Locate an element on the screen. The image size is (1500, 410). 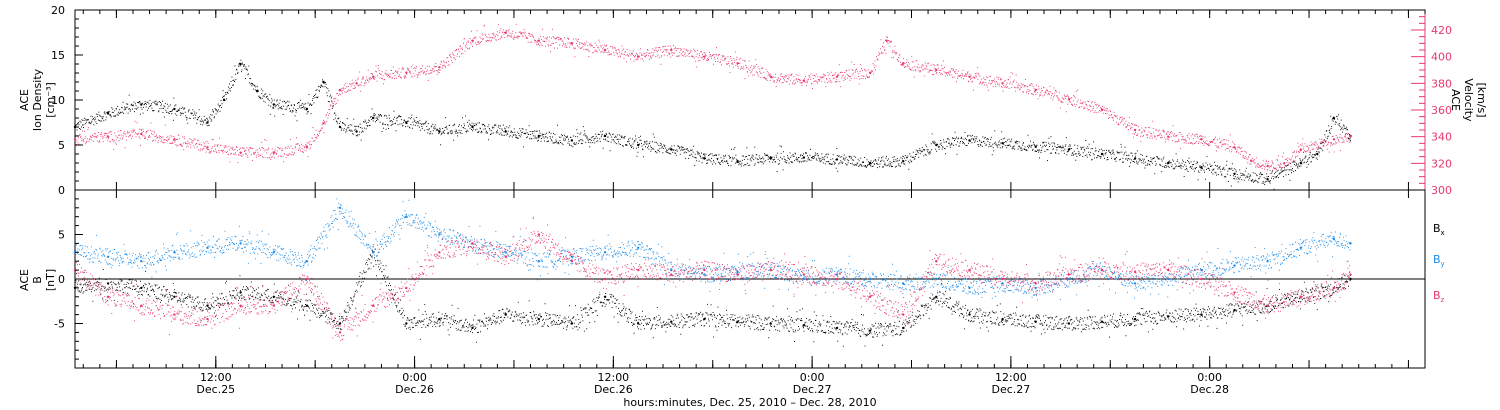
legend-bz-subscript: z is located at coordinates (1443, 300).